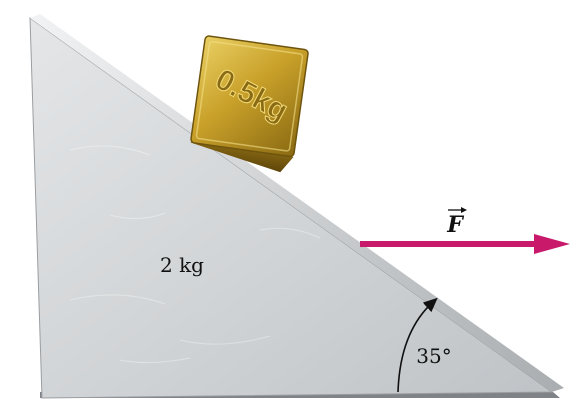 The width and height of the screenshot is (588, 420). Describe the element at coordinates (464, 210) in the screenshot. I see `vector-arrow-head` at that location.